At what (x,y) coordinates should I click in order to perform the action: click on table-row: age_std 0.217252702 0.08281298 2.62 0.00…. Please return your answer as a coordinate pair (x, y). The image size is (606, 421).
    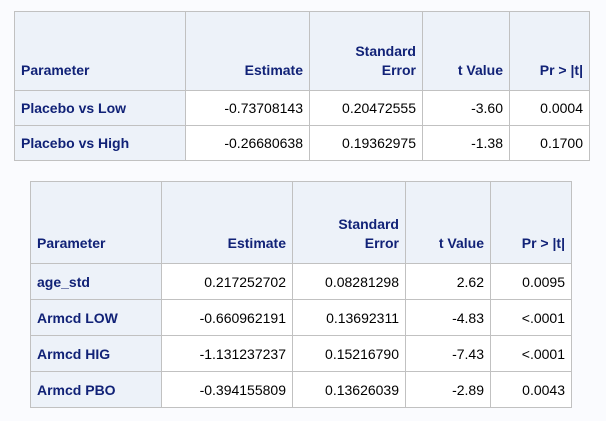
    Looking at the image, I should click on (301, 281).